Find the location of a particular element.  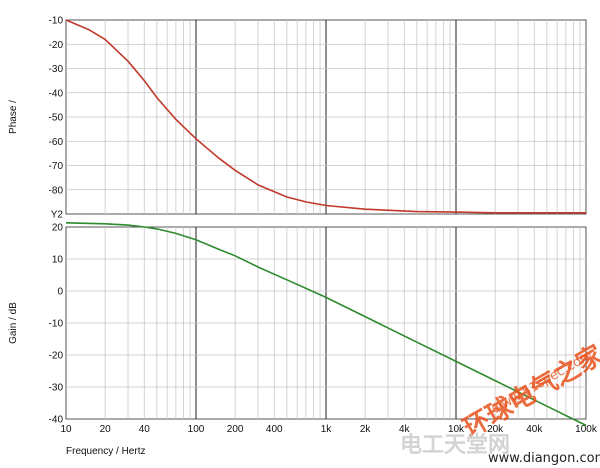

gain-y-tick-label: 0 is located at coordinates (60, 292).